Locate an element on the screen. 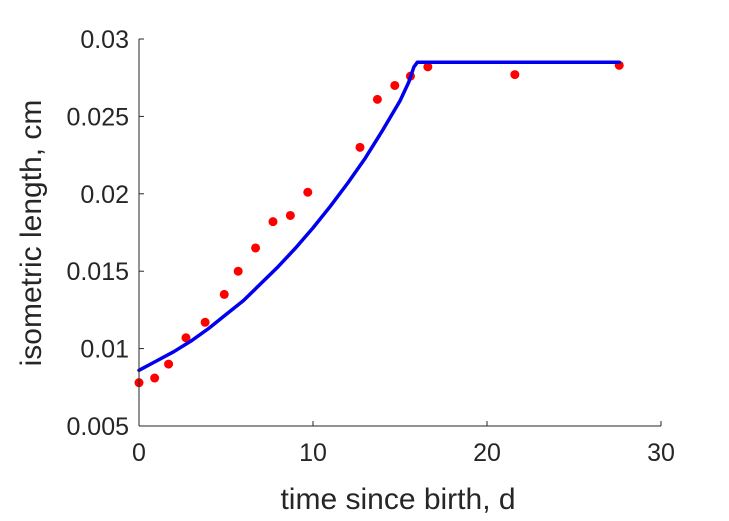 The width and height of the screenshot is (729, 521). x-tick-label: 20 is located at coordinates (487, 453).